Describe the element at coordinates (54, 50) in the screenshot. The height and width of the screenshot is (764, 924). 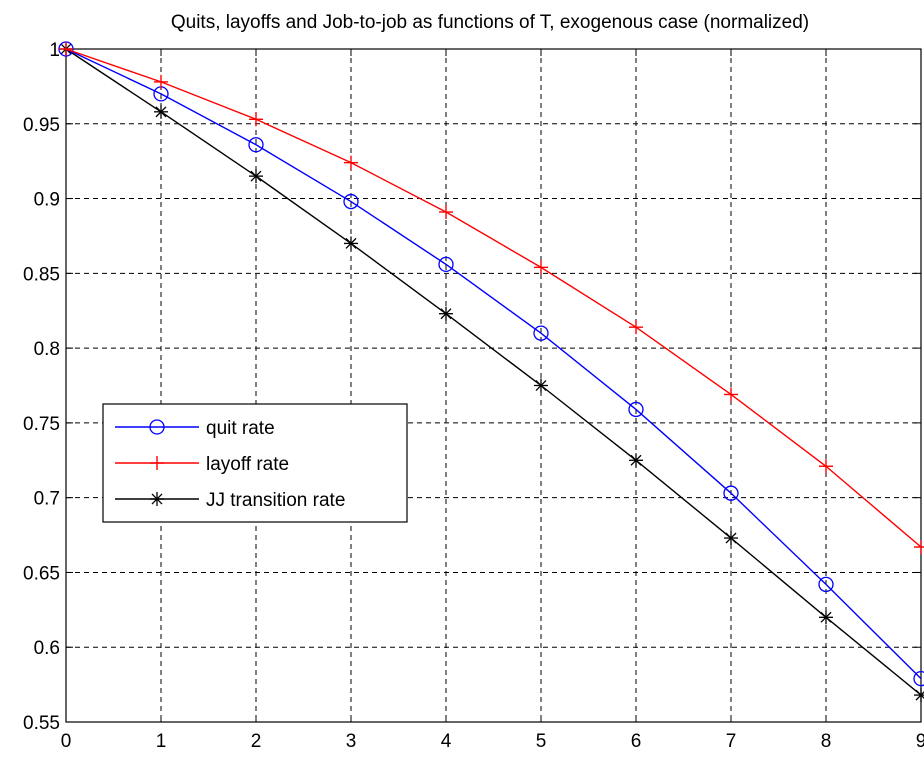
I see `y-tick-label: 1` at that location.